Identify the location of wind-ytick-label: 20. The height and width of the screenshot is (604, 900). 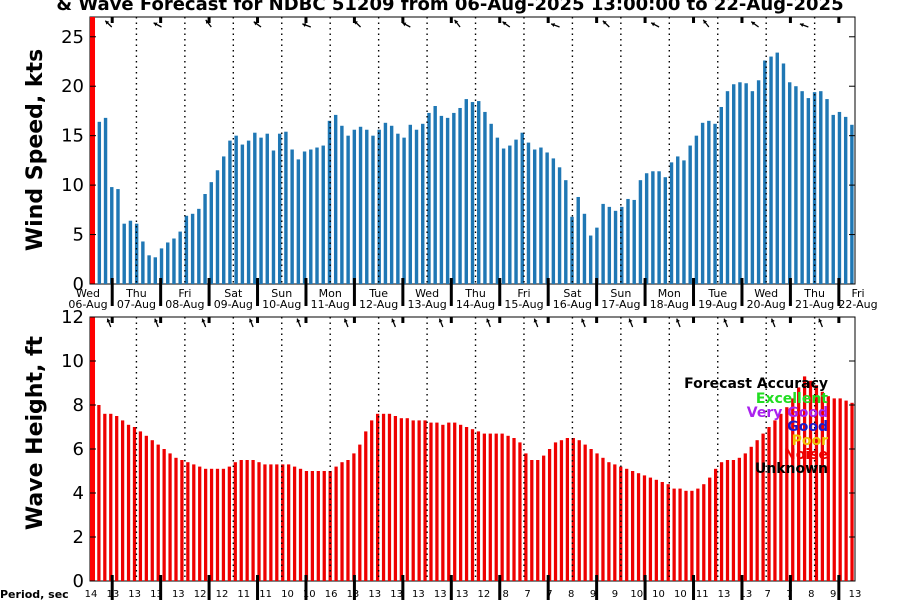
(72, 86).